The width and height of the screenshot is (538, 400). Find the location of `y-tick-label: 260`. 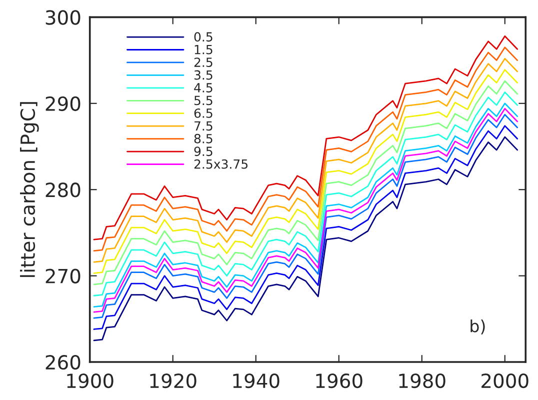

y-tick-label: 260 is located at coordinates (63, 362).